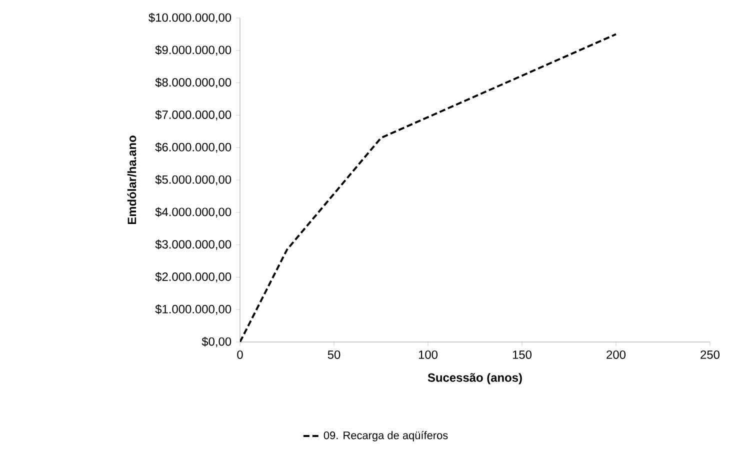 The image size is (754, 461). I want to click on y-tick-label: $4.000.000,00, so click(193, 212).